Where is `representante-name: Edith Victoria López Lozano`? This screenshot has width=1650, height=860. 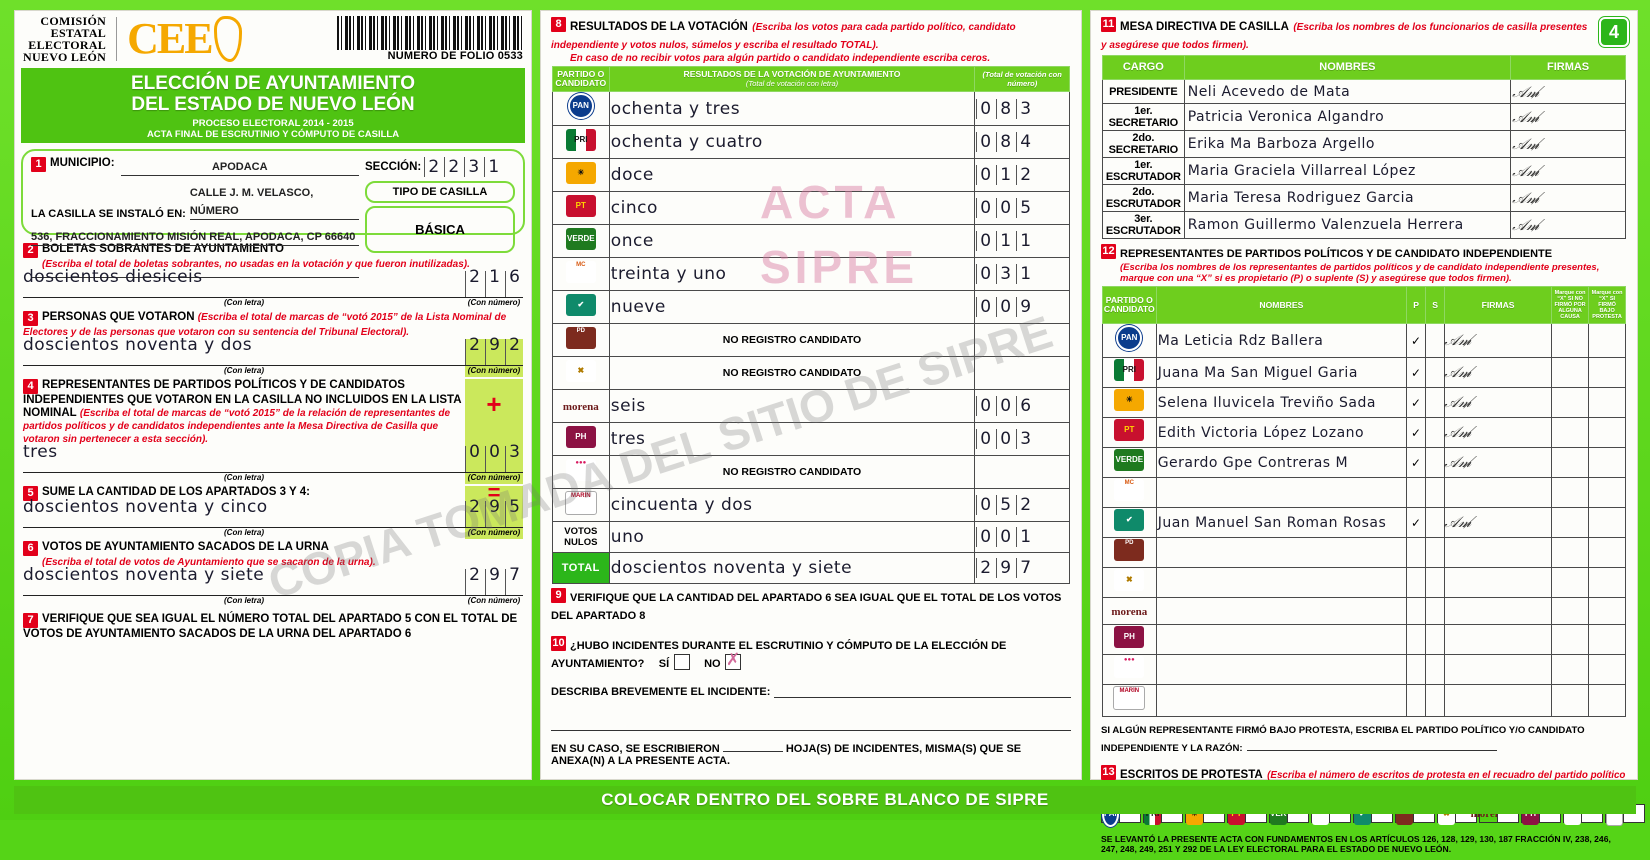 representante-name: Edith Victoria López Lozano is located at coordinates (1261, 432).